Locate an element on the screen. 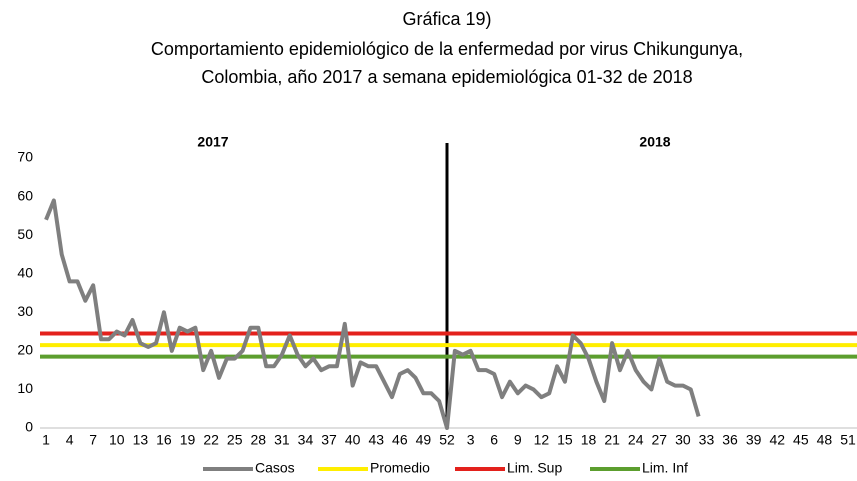 This screenshot has width=857, height=481. x-tick-label: 7 is located at coordinates (93, 440).